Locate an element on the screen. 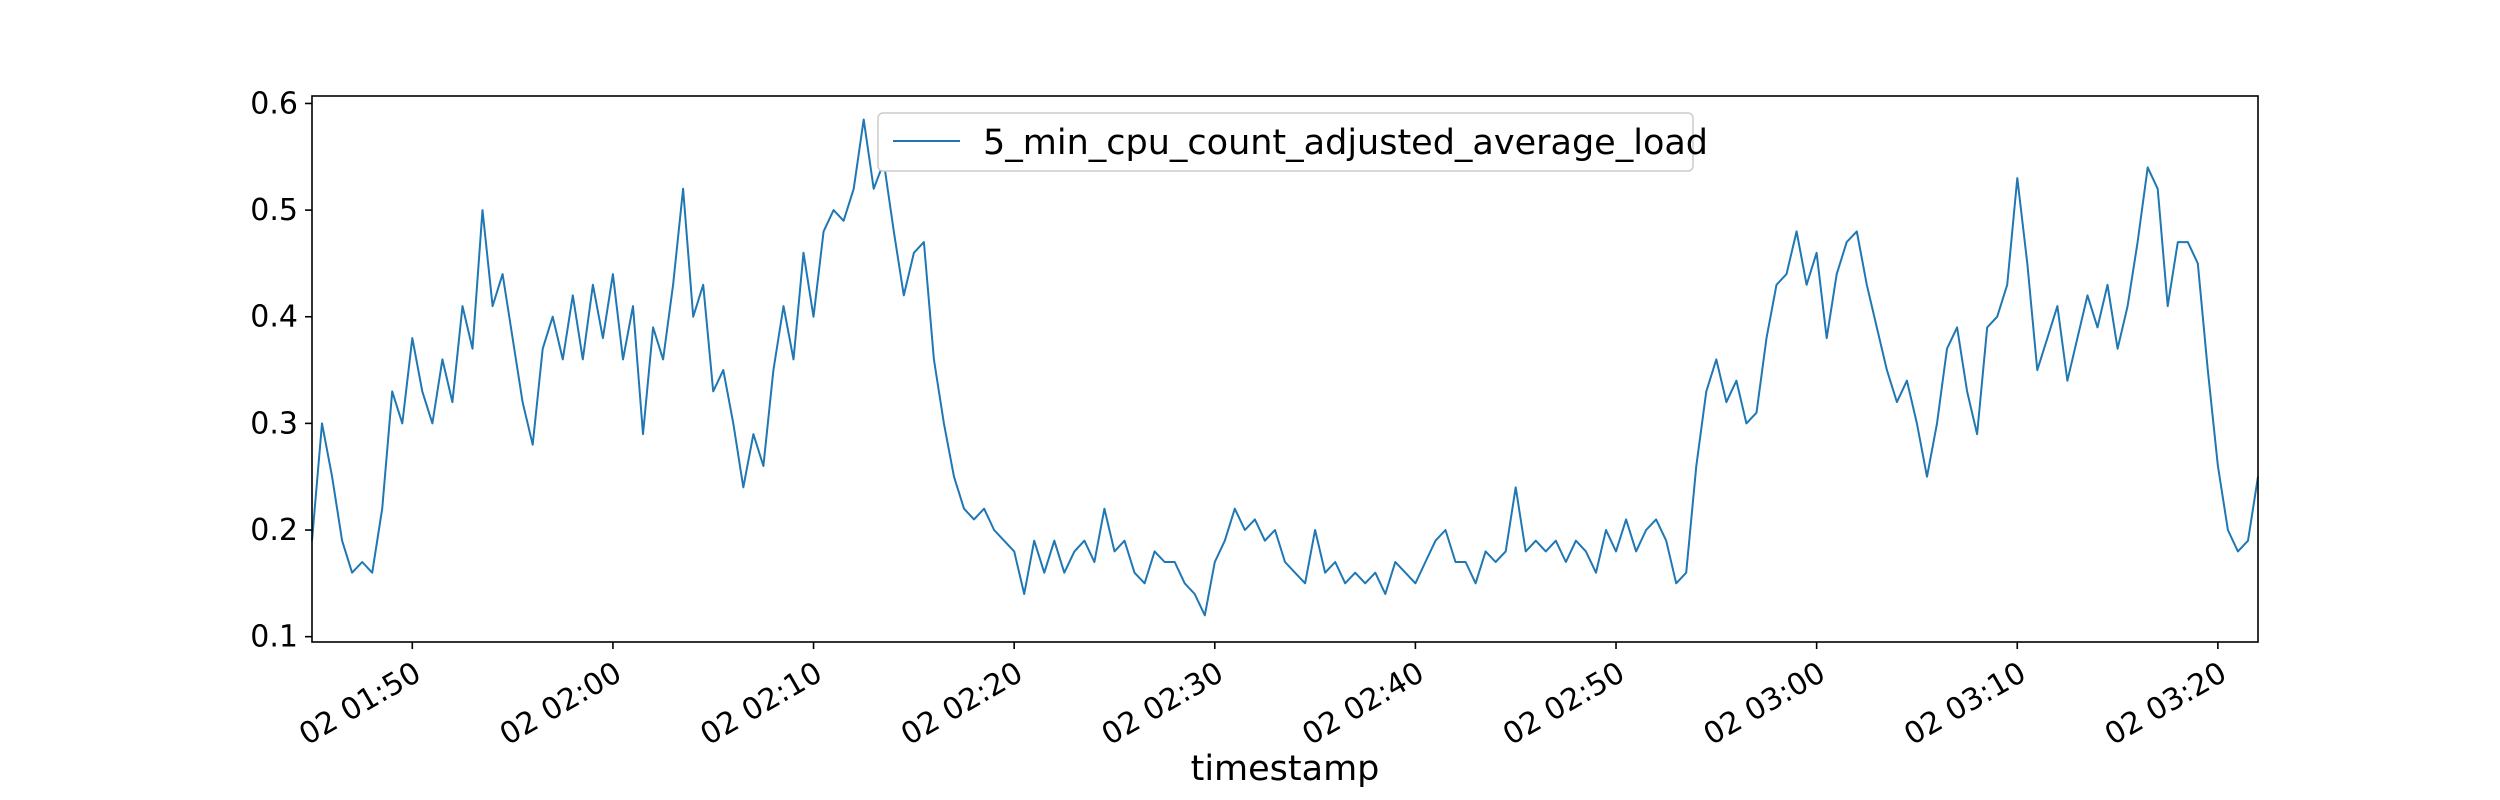 This screenshot has height=800, width=2500. y-tick-label: 0.6 is located at coordinates (274, 103).